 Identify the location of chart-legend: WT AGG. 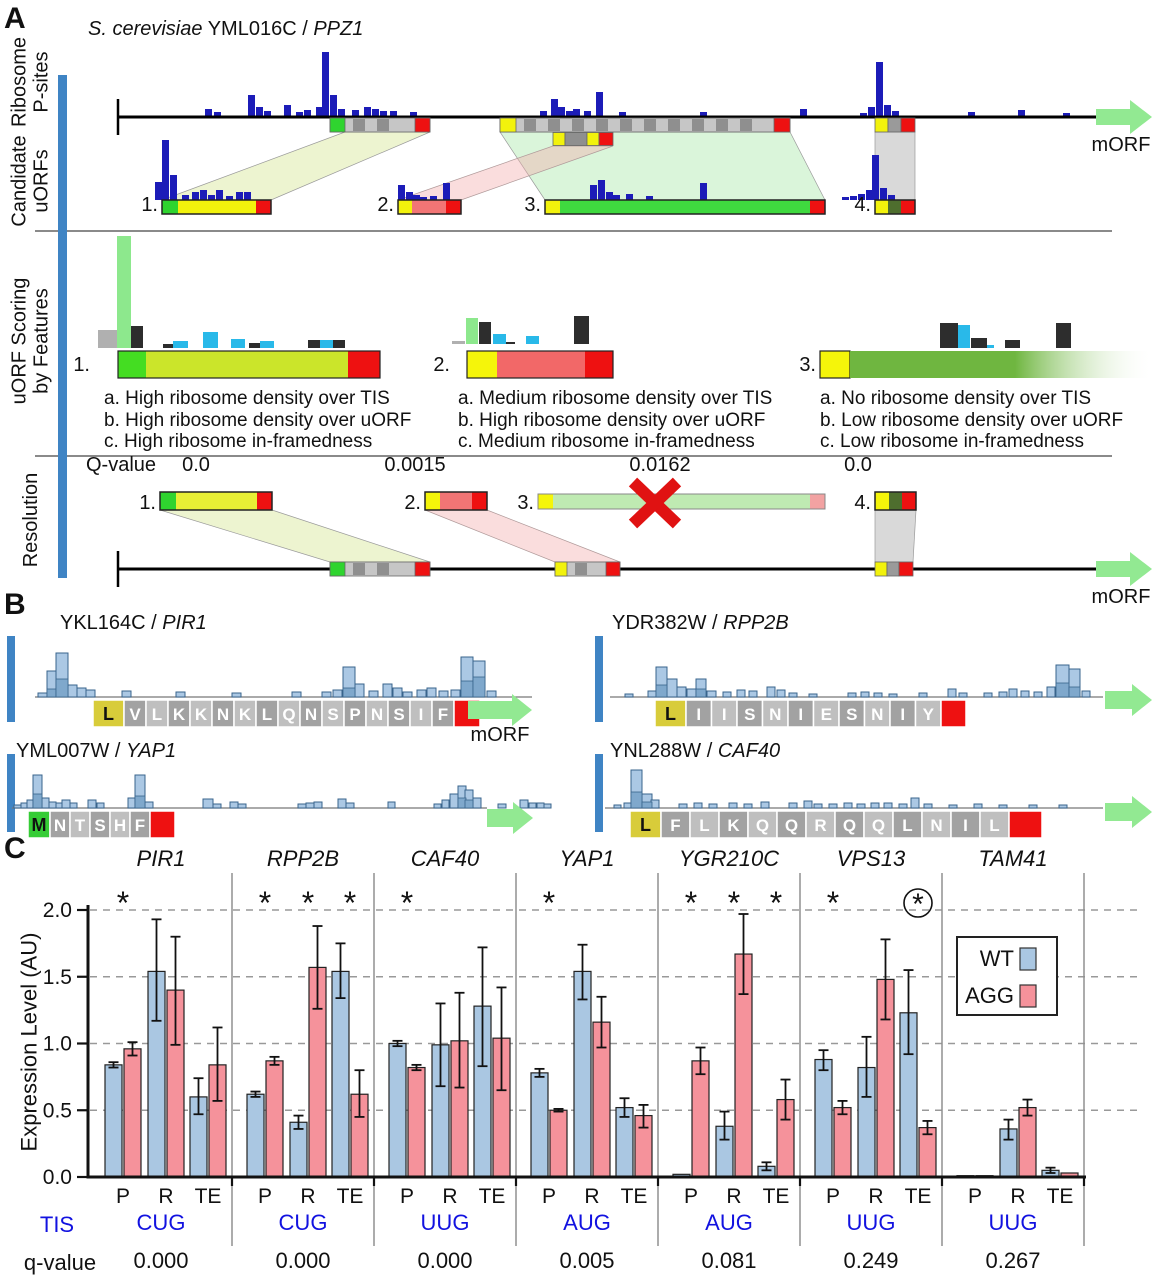
(1007, 976).